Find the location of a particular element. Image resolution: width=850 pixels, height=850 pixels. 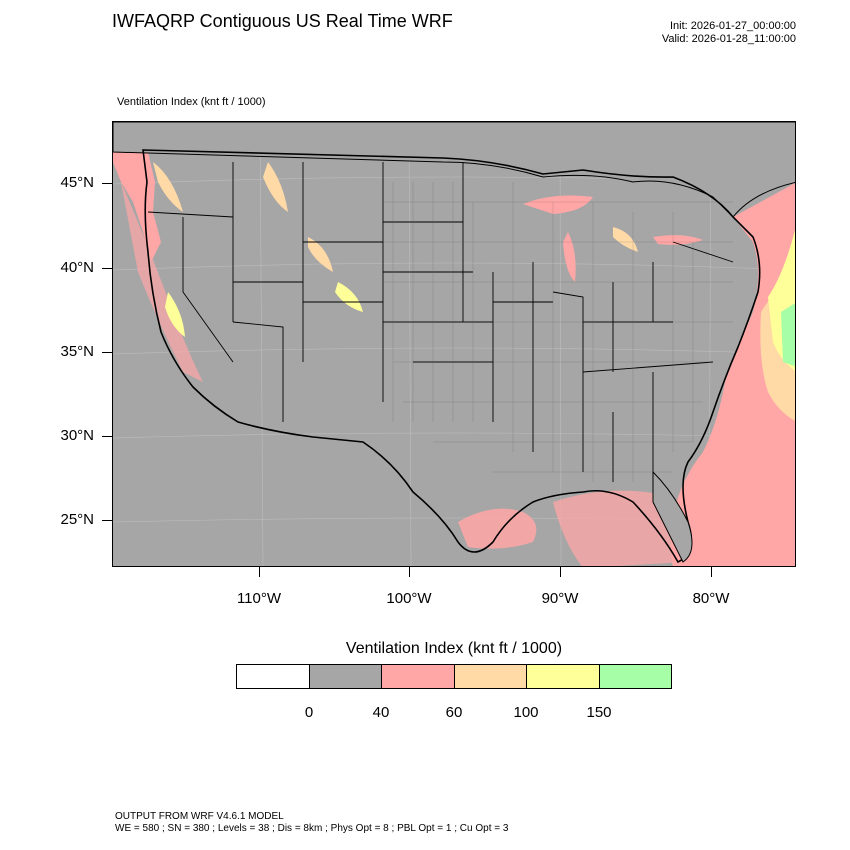

lat-label-35: 35°N is located at coordinates (77, 351).